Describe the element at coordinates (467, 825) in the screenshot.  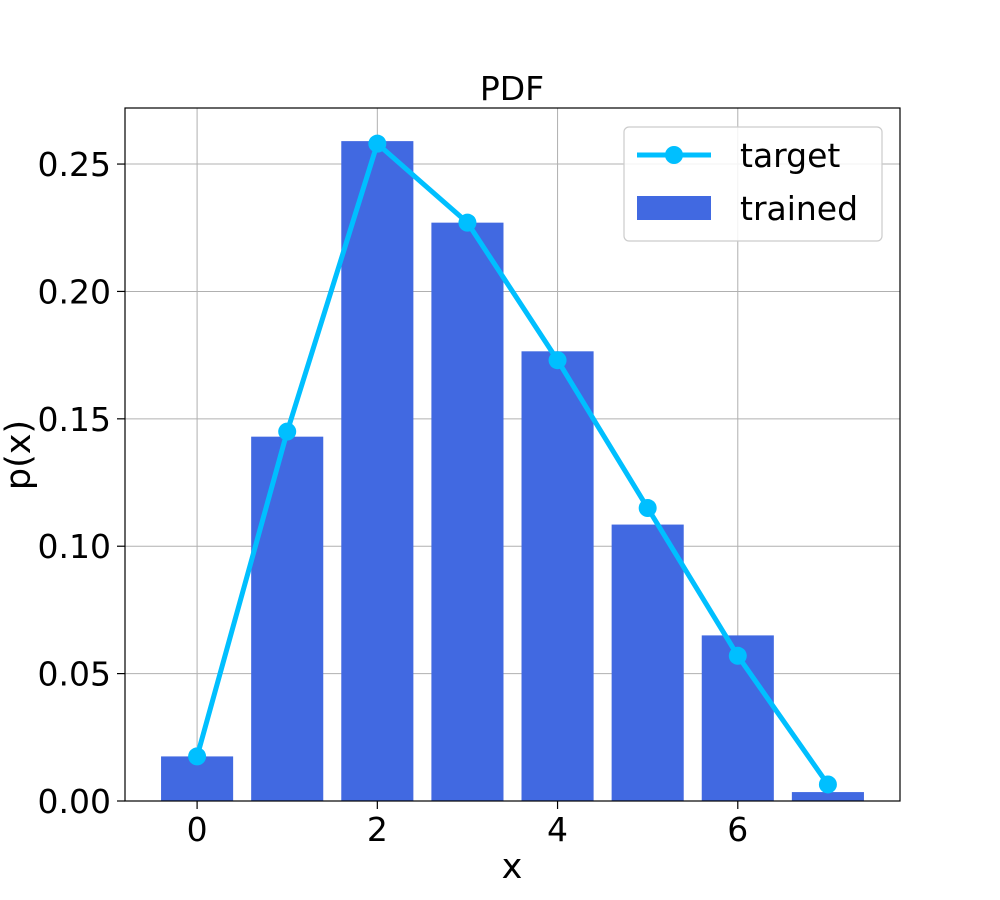
I see `x-ticks: 0 2 4 6` at that location.